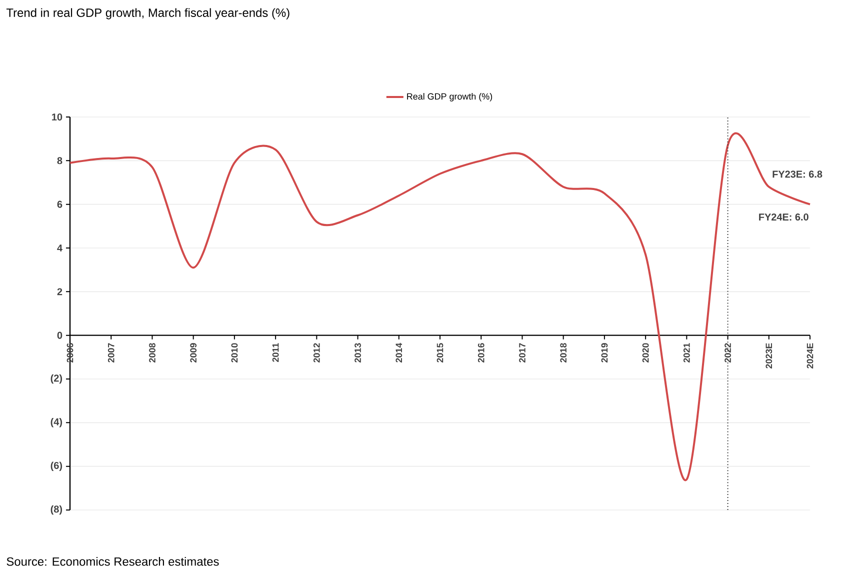 The height and width of the screenshot is (574, 859). What do you see at coordinates (59, 292) in the screenshot?
I see `y-tick-label: 2` at bounding box center [59, 292].